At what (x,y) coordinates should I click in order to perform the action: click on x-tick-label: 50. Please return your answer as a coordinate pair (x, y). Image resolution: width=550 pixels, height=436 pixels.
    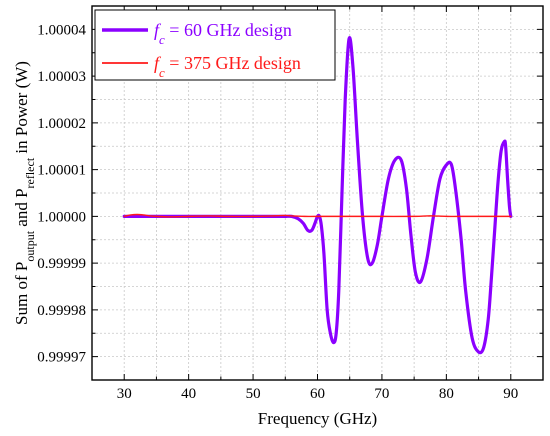
    Looking at the image, I should click on (253, 394).